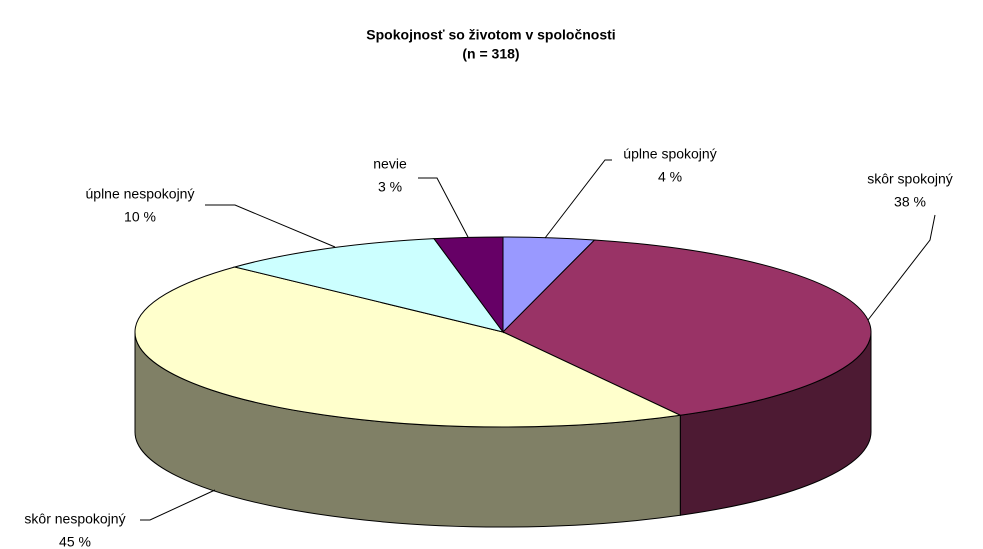  What do you see at coordinates (74, 519) in the screenshot?
I see `slice-label: skôr nespokojný` at bounding box center [74, 519].